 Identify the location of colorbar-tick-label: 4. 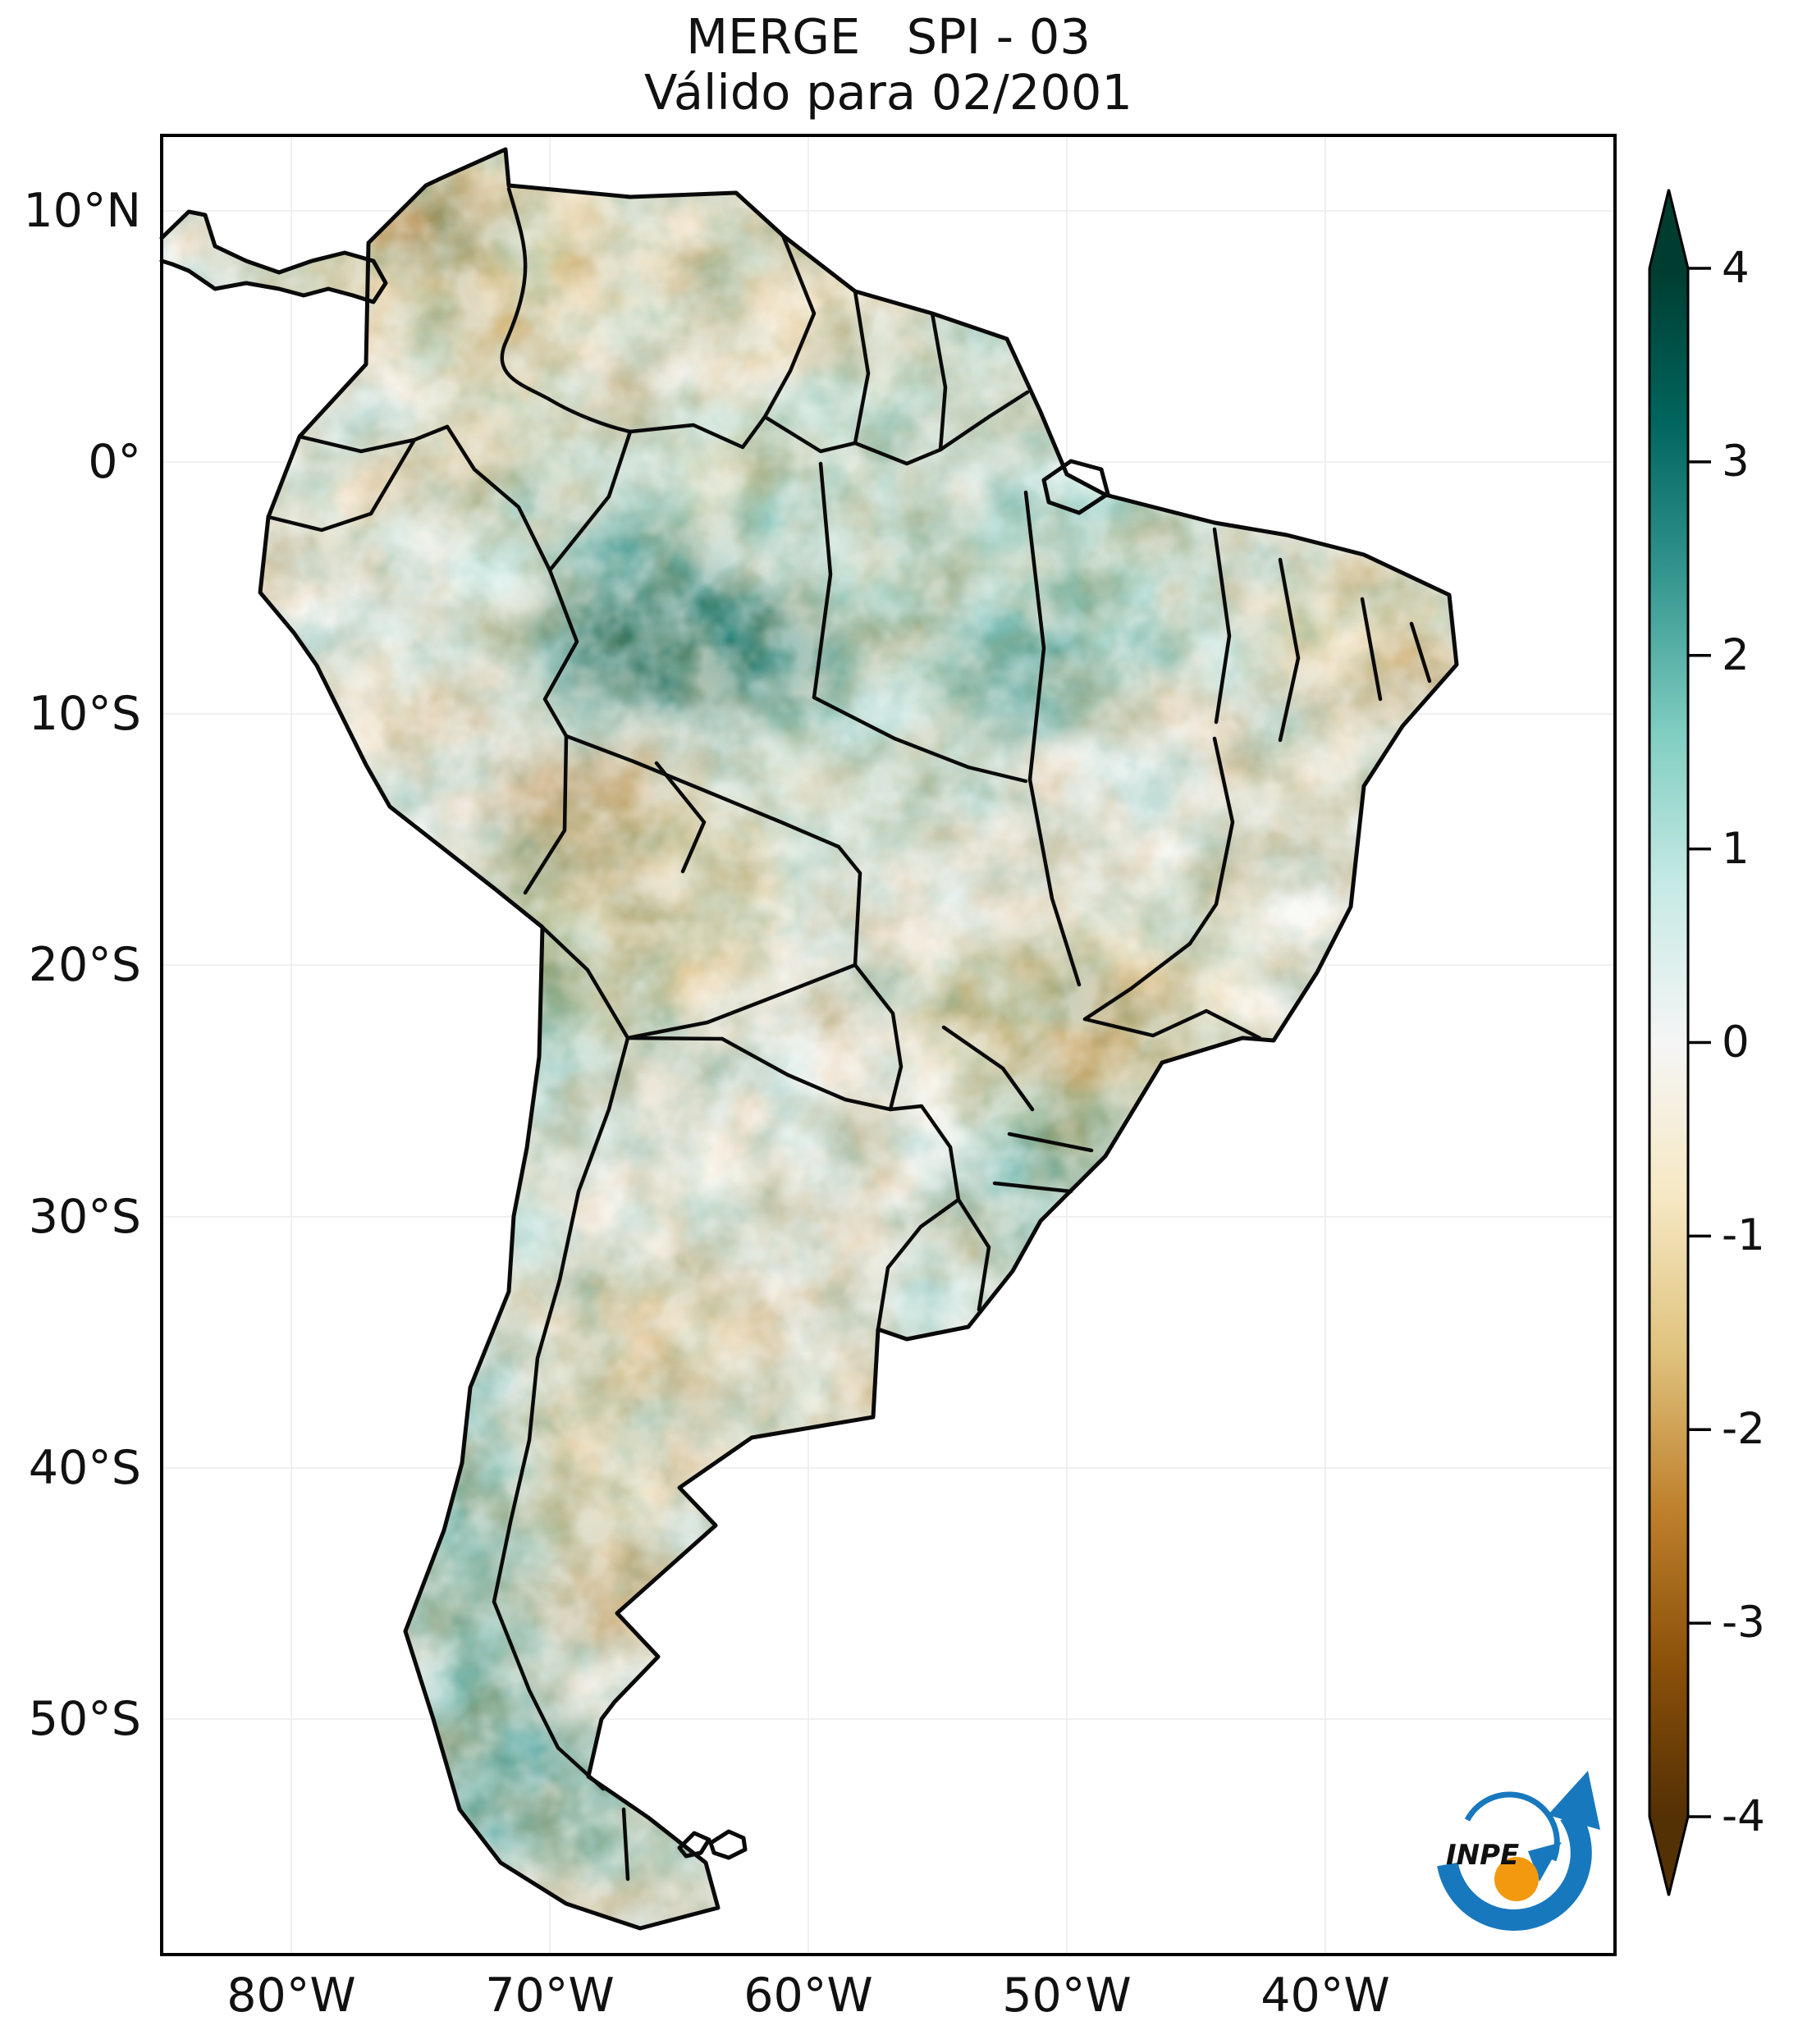
(1736, 268).